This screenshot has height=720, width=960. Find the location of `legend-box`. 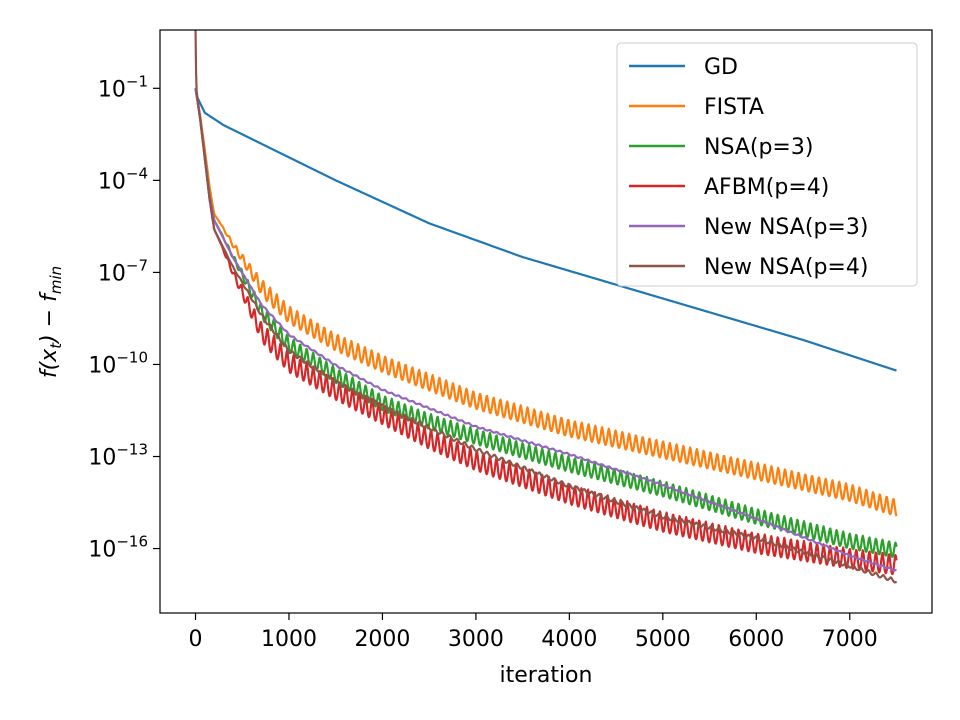

legend-box is located at coordinates (767, 164).